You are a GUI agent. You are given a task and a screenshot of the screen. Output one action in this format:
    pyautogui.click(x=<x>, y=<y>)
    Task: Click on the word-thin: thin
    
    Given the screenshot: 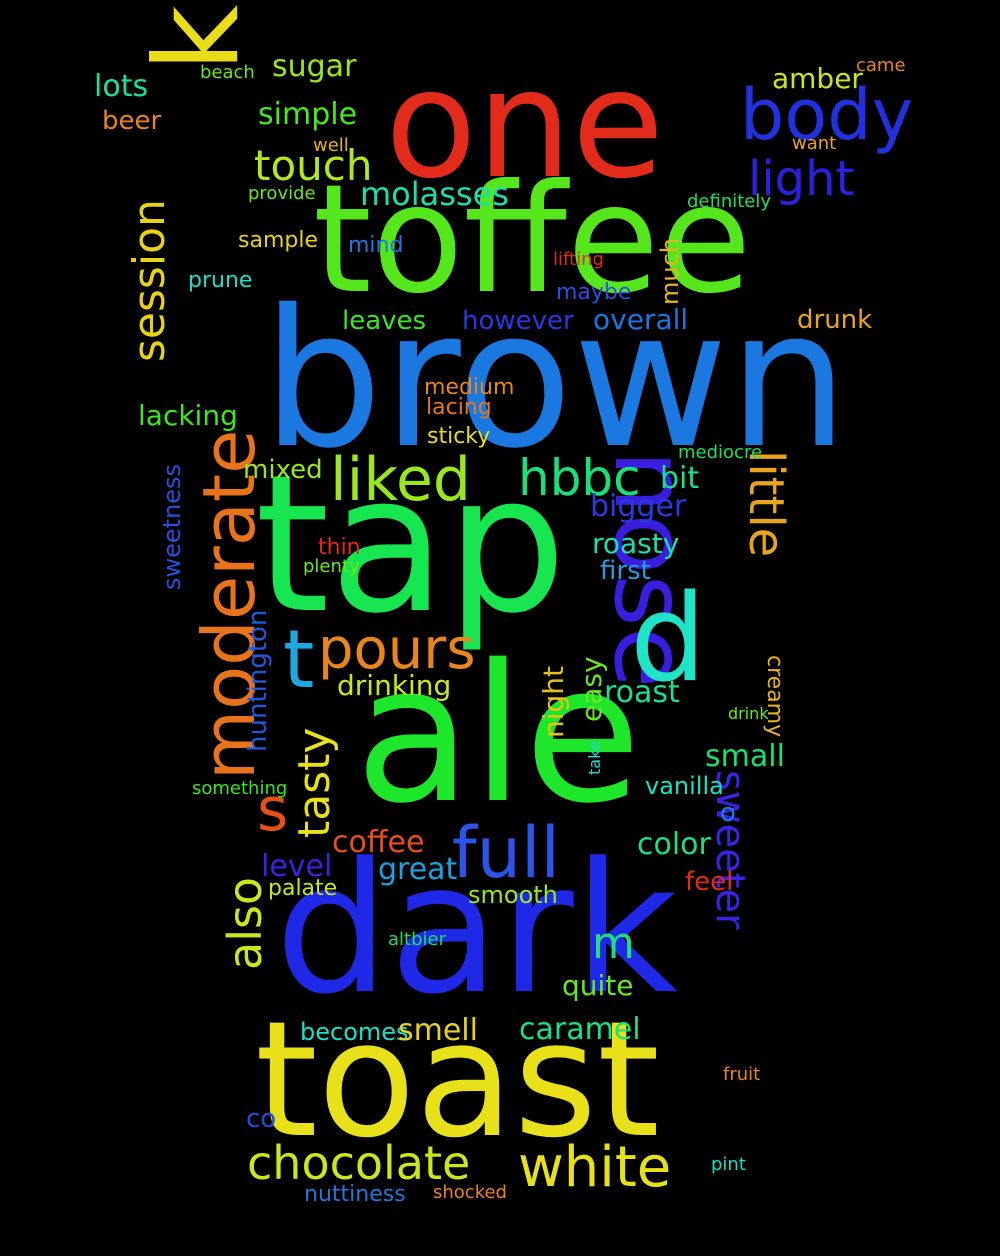 What is the action you would take?
    pyautogui.click(x=339, y=547)
    